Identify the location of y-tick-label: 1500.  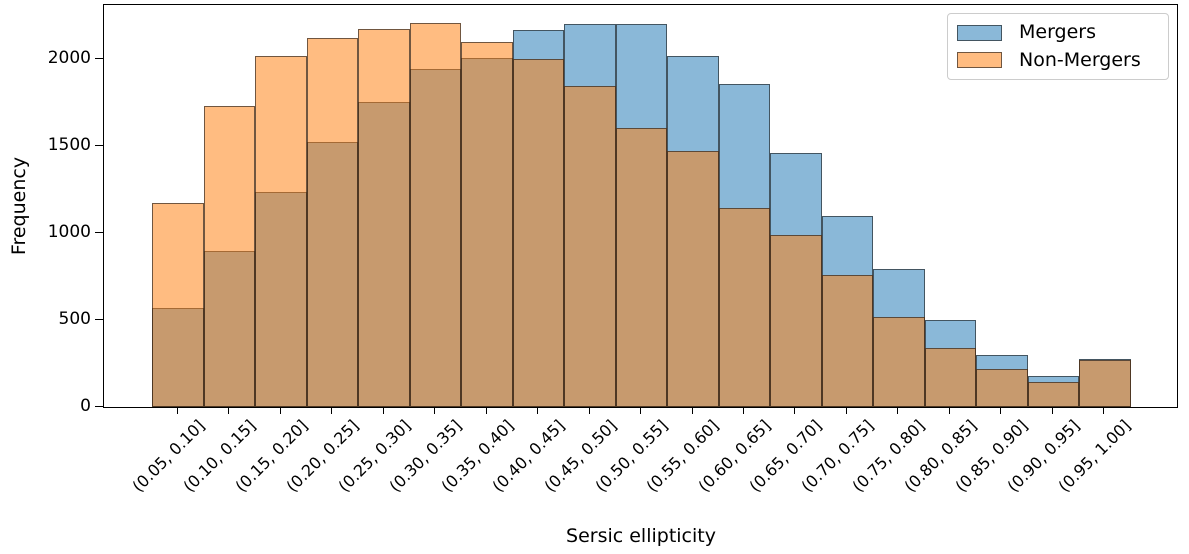
(69, 145).